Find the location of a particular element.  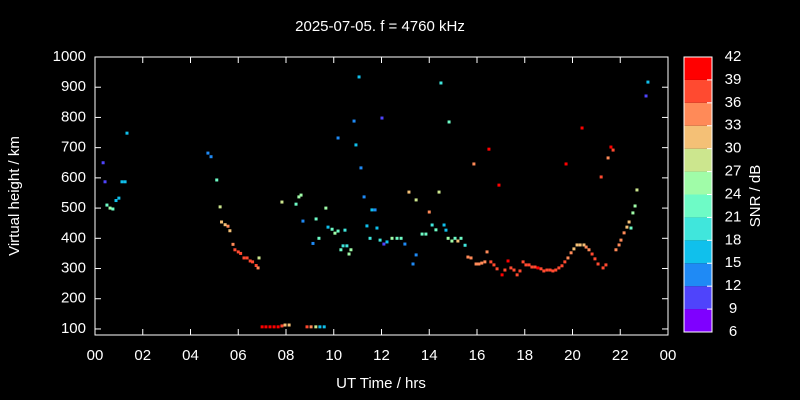

y-tick-label: 800 is located at coordinates (73, 116).